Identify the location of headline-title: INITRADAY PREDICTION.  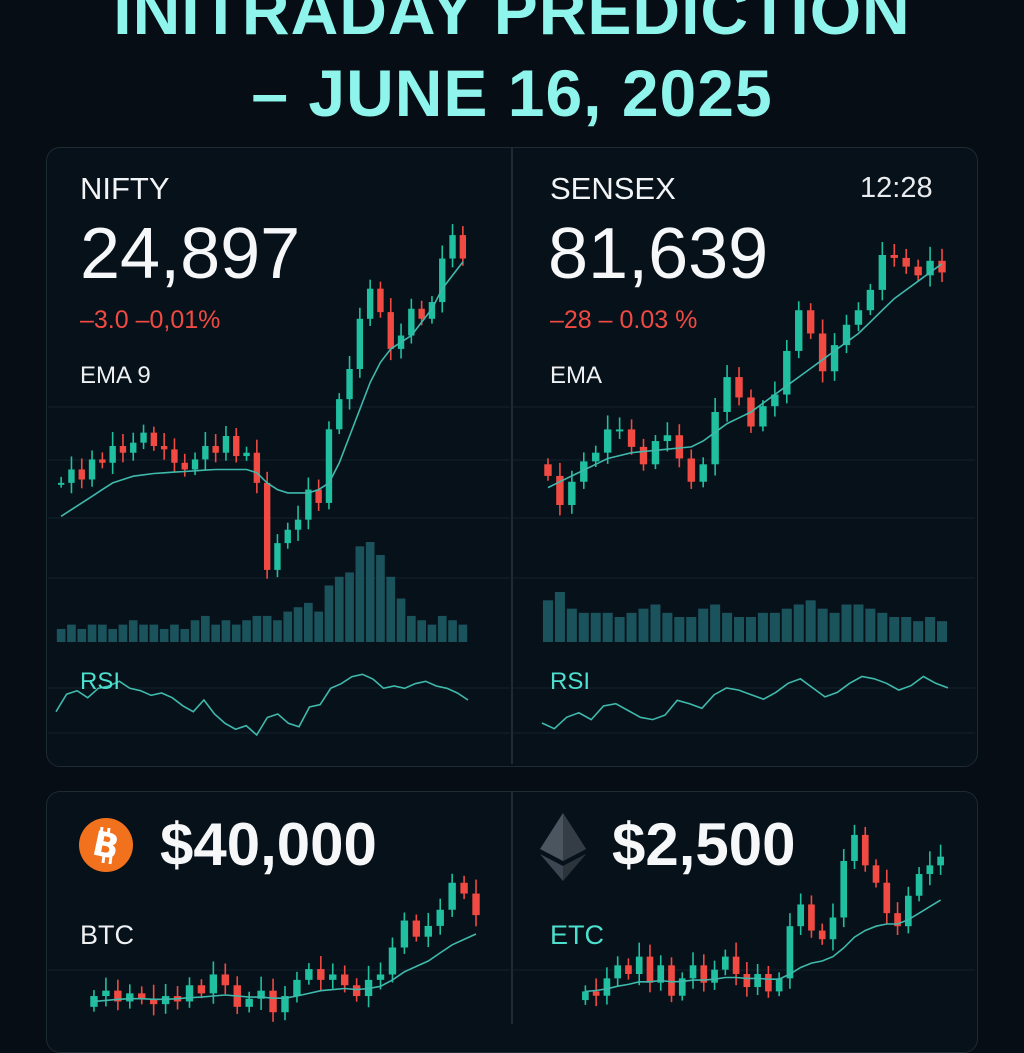
(512, 24).